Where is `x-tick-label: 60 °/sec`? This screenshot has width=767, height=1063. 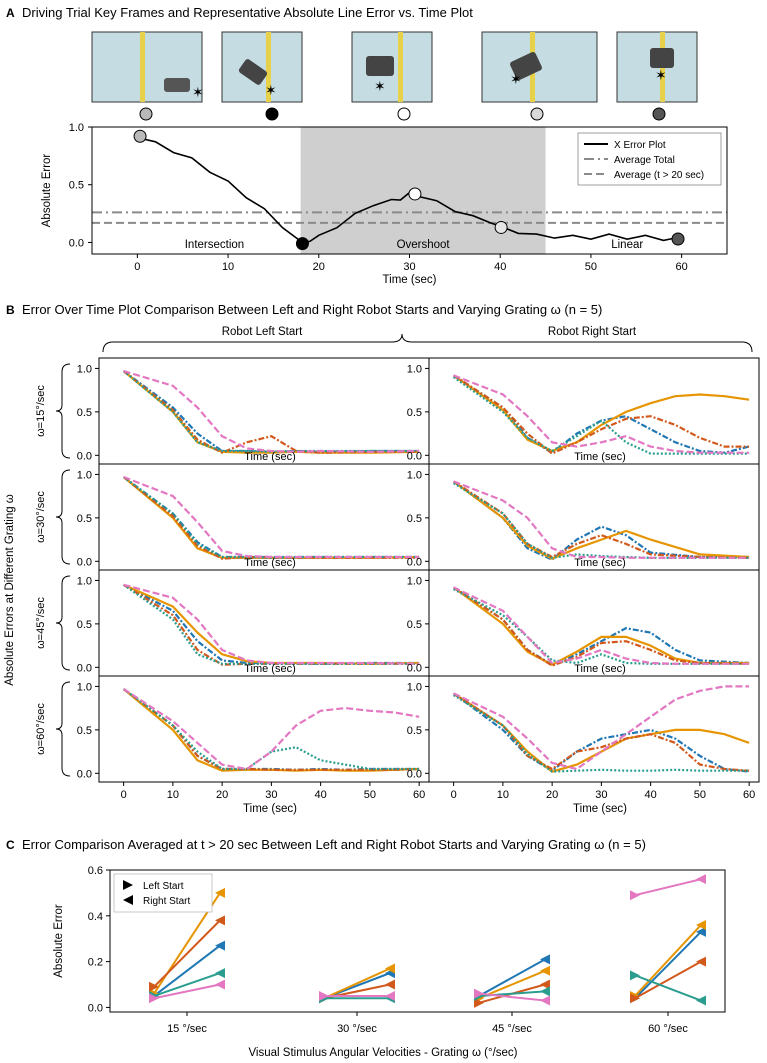
x-tick-label: 60 °/sec is located at coordinates (668, 1029).